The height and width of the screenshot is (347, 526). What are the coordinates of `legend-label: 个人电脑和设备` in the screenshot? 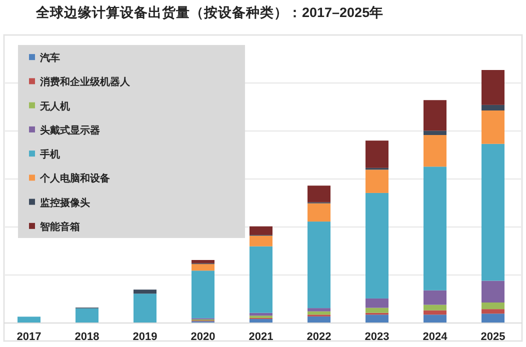 It's located at (75, 178).